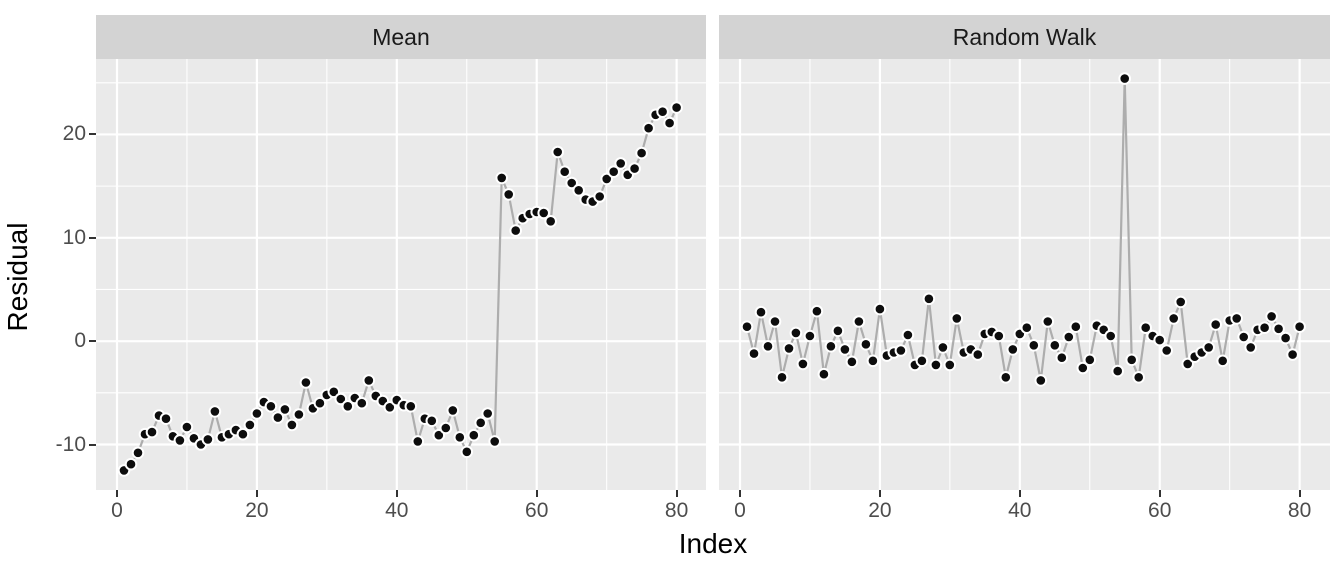  I want to click on x-axis-title: Index, so click(713, 543).